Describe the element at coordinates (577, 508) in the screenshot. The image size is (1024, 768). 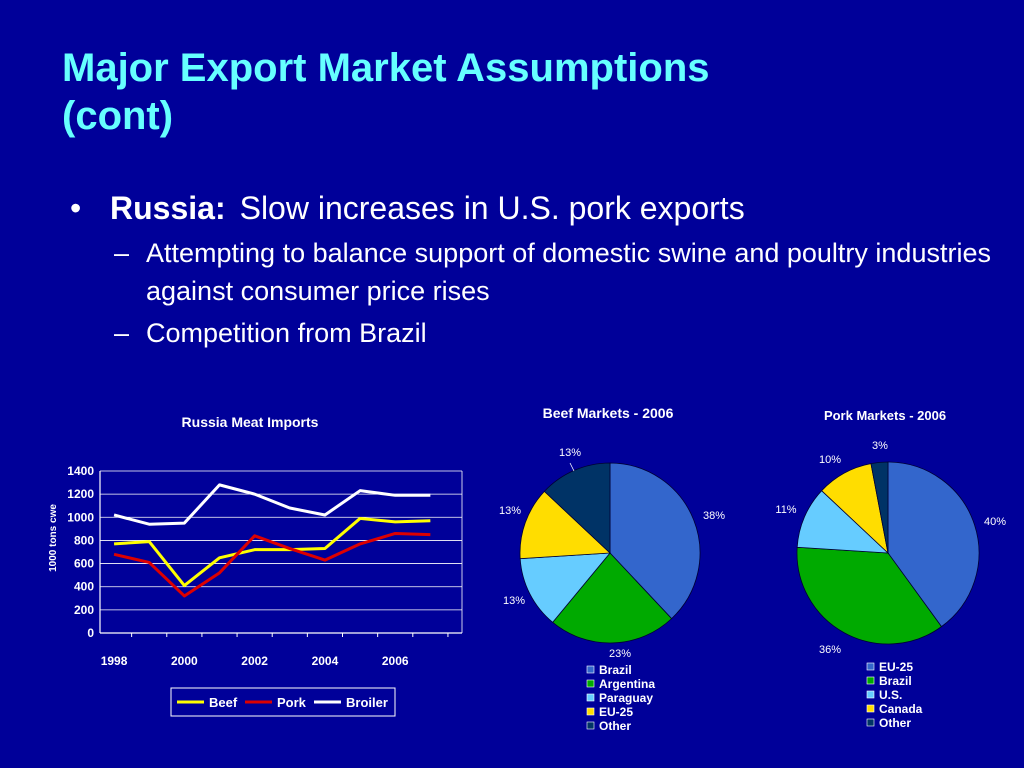
I see `beef-slice-other` at that location.